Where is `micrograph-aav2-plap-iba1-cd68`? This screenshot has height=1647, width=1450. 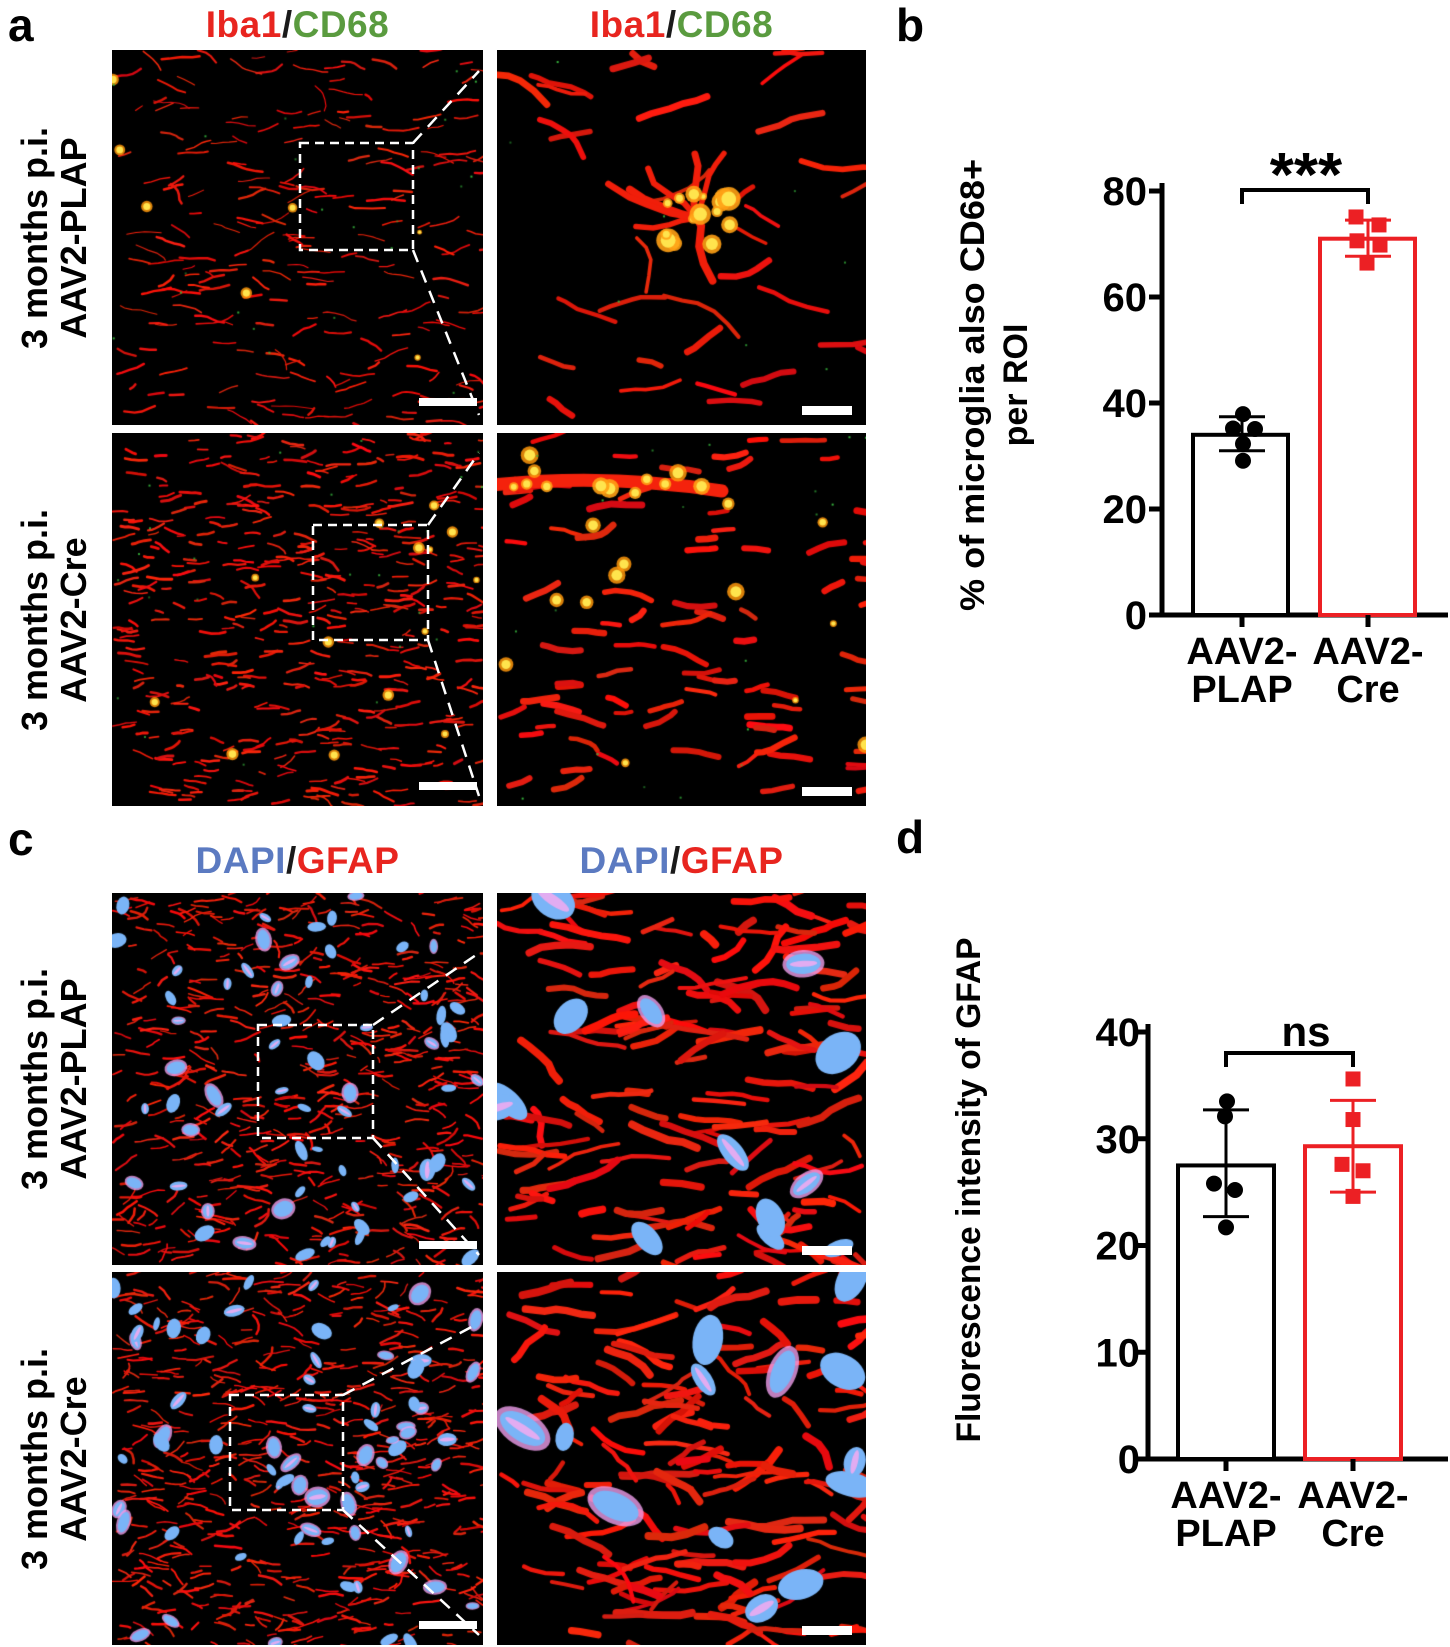
micrograph-aav2-plap-iba1-cd68 is located at coordinates (297, 237).